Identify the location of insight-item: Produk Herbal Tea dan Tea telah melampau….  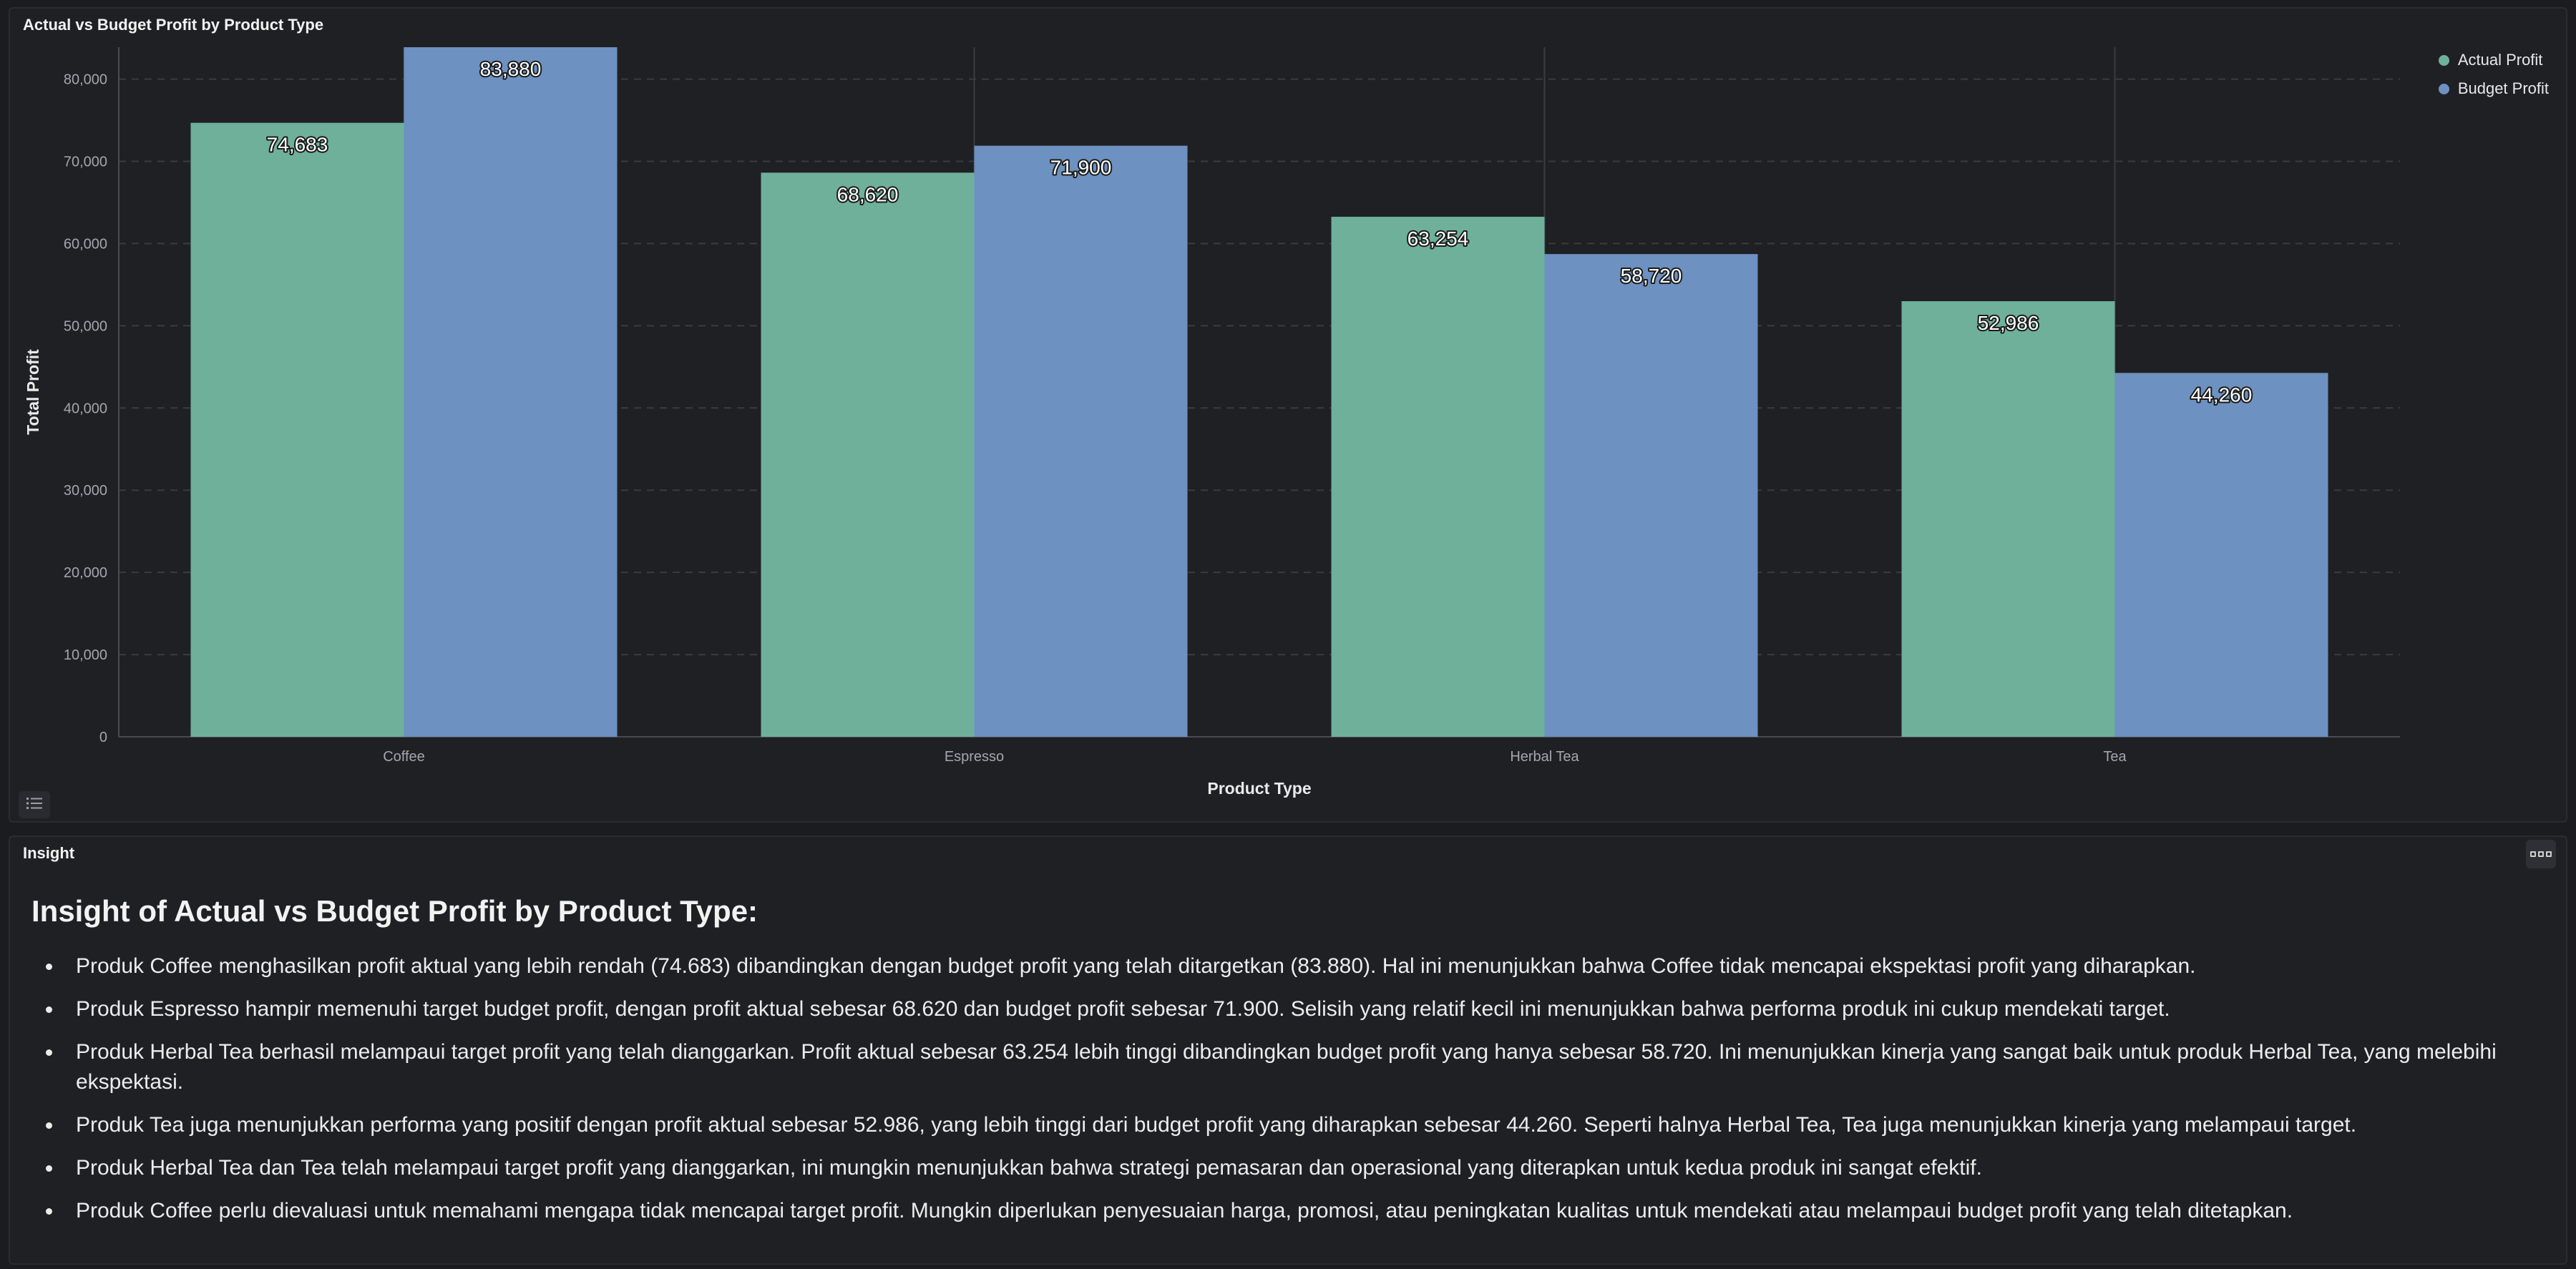
(1291, 1168).